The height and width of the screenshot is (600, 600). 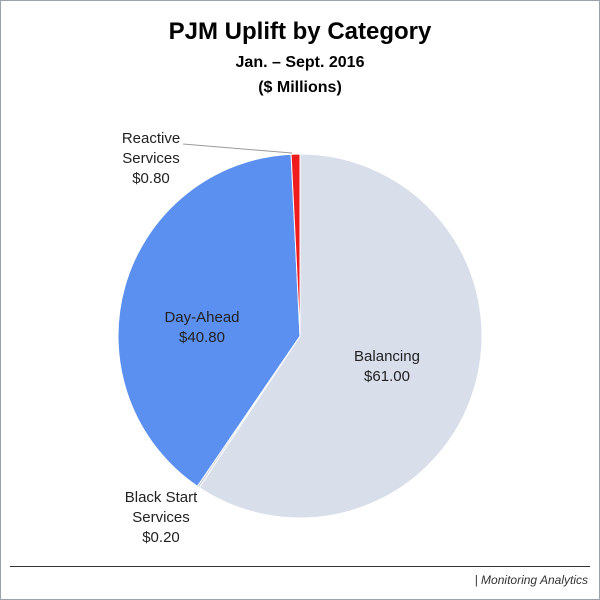 What do you see at coordinates (151, 158) in the screenshot?
I see `slice-label-reactive-line2: Services` at bounding box center [151, 158].